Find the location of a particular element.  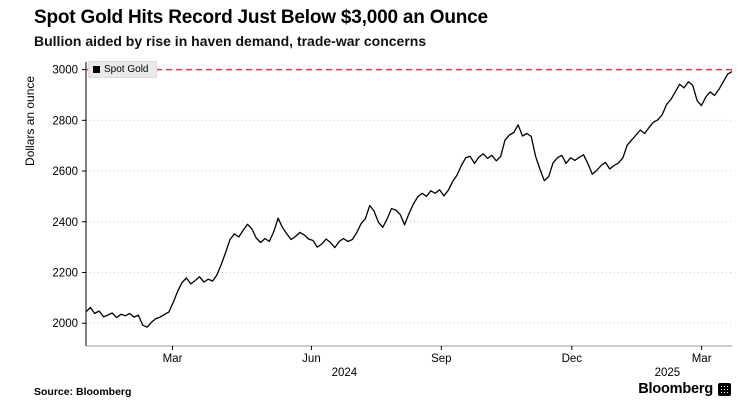

year-label: 2024 is located at coordinates (345, 373).